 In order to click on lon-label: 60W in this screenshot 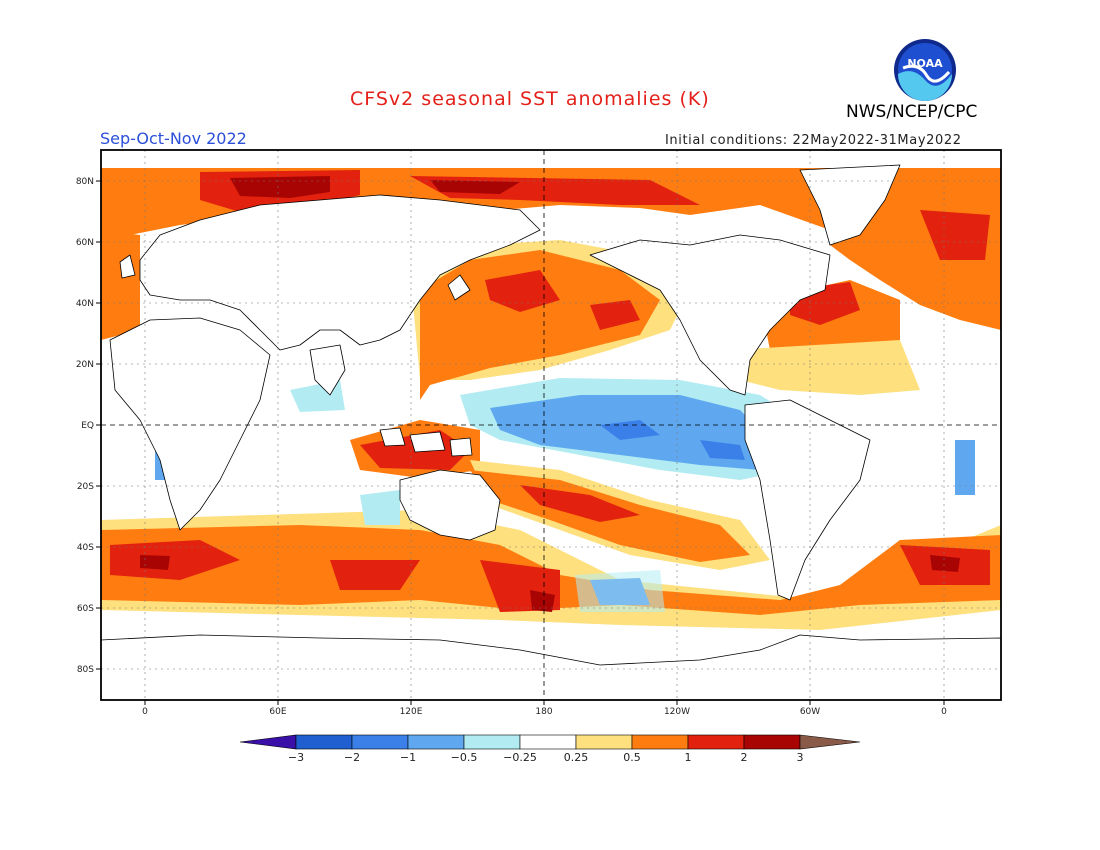, I will do `click(810, 712)`.